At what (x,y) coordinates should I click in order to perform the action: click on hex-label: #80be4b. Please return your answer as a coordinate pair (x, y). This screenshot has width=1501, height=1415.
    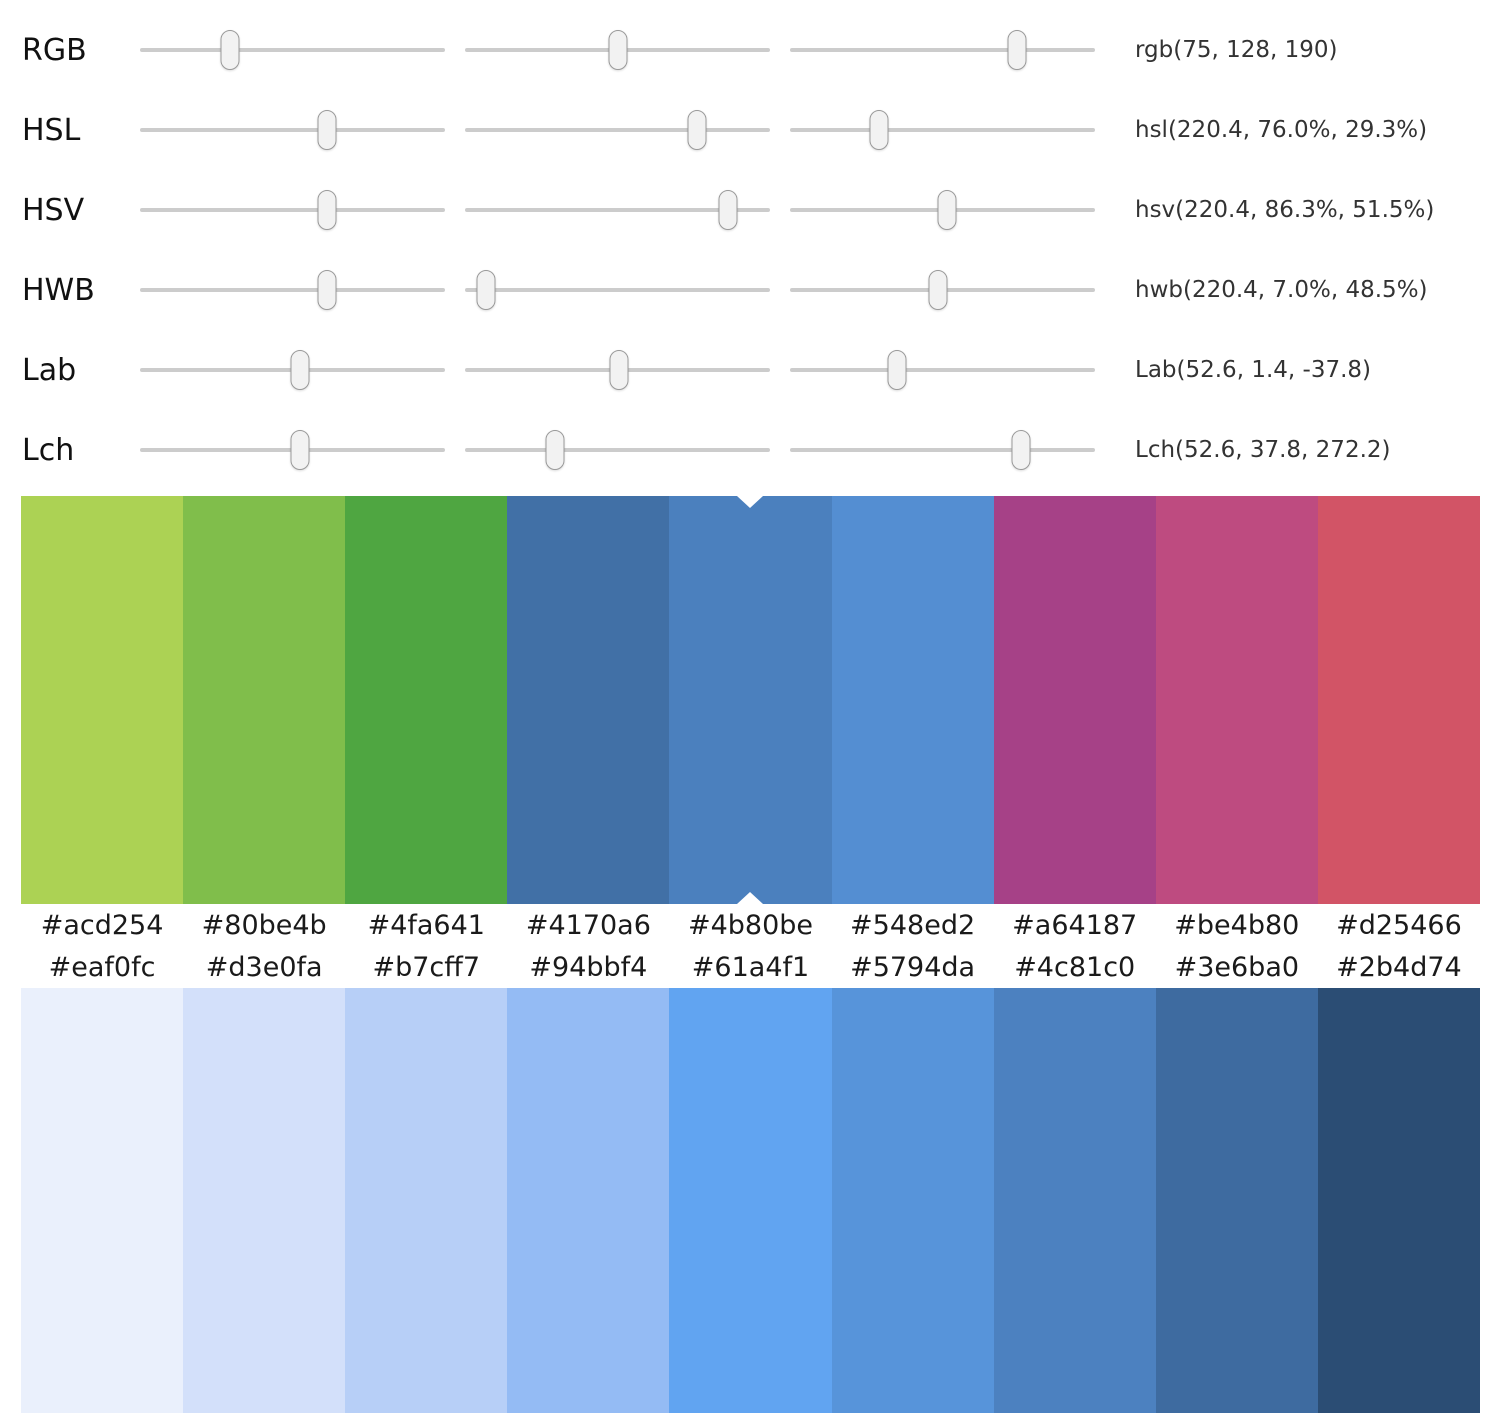
    Looking at the image, I should click on (264, 925).